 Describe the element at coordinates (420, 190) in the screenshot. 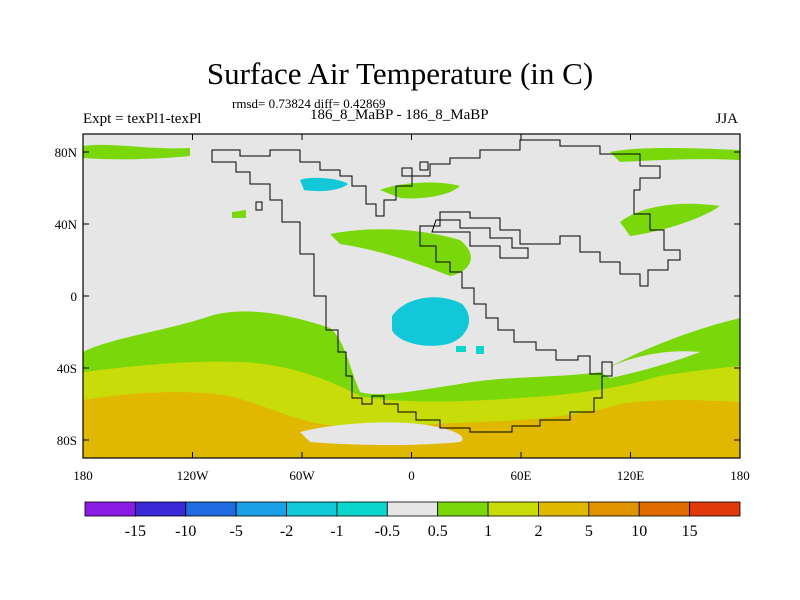

I see `north-atlantic-green` at that location.